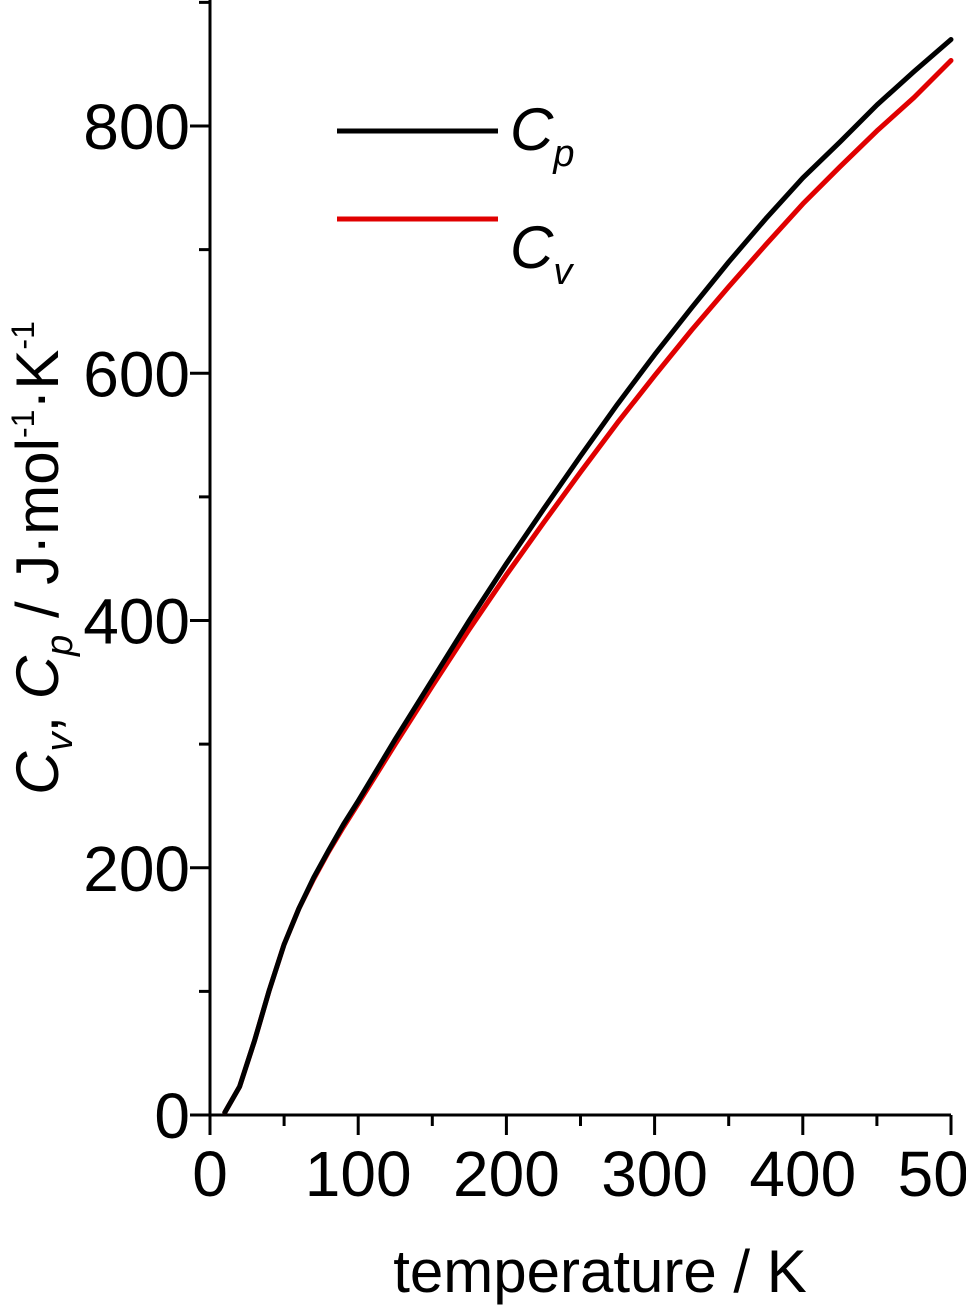 This screenshot has height=1306, width=966. What do you see at coordinates (802, 1174) in the screenshot?
I see `x-tick-label: 400` at bounding box center [802, 1174].